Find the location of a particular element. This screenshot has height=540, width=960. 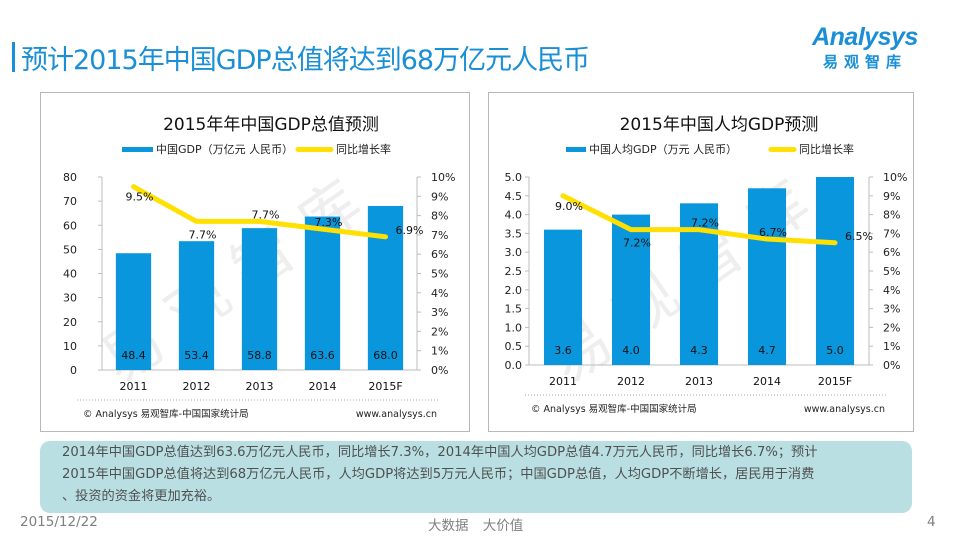

title-accent-bar is located at coordinates (13, 57).